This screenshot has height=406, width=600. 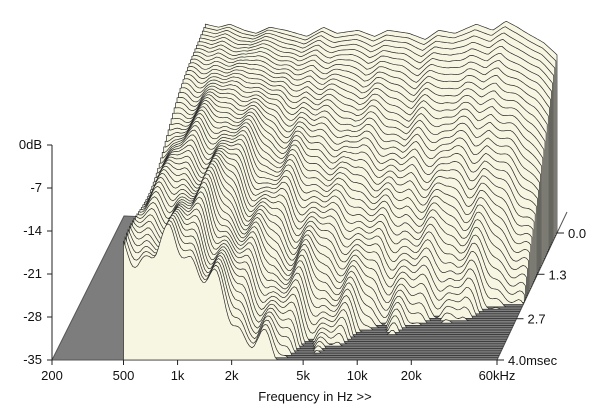 I want to click on frequency-tick-label: 60kHz, so click(x=497, y=375).